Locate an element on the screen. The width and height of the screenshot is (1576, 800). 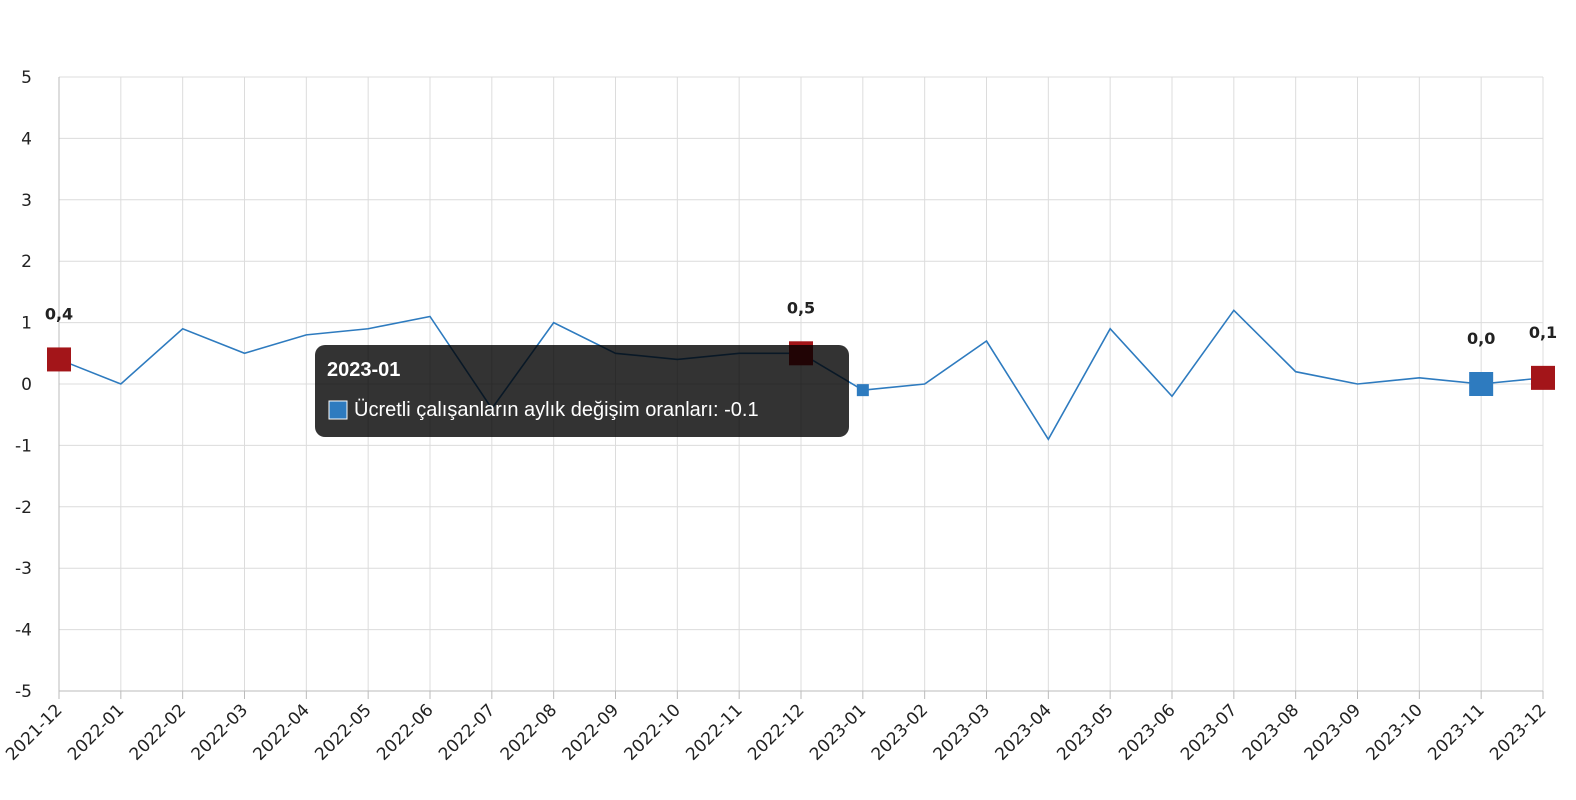
y-tick-label: 5 is located at coordinates (26, 78).